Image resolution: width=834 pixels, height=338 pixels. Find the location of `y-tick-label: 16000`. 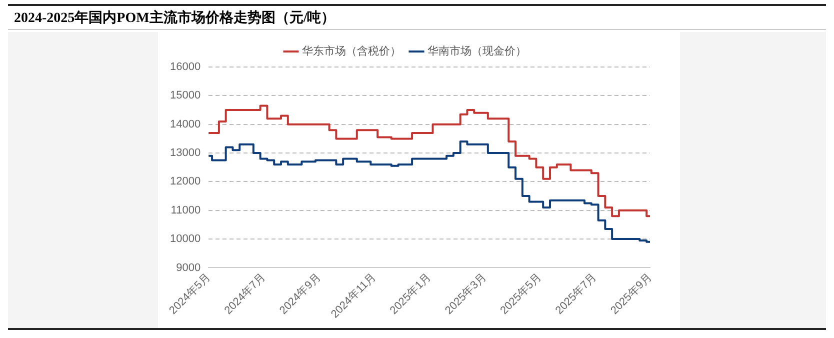

y-tick-label: 16000 is located at coordinates (185, 67).